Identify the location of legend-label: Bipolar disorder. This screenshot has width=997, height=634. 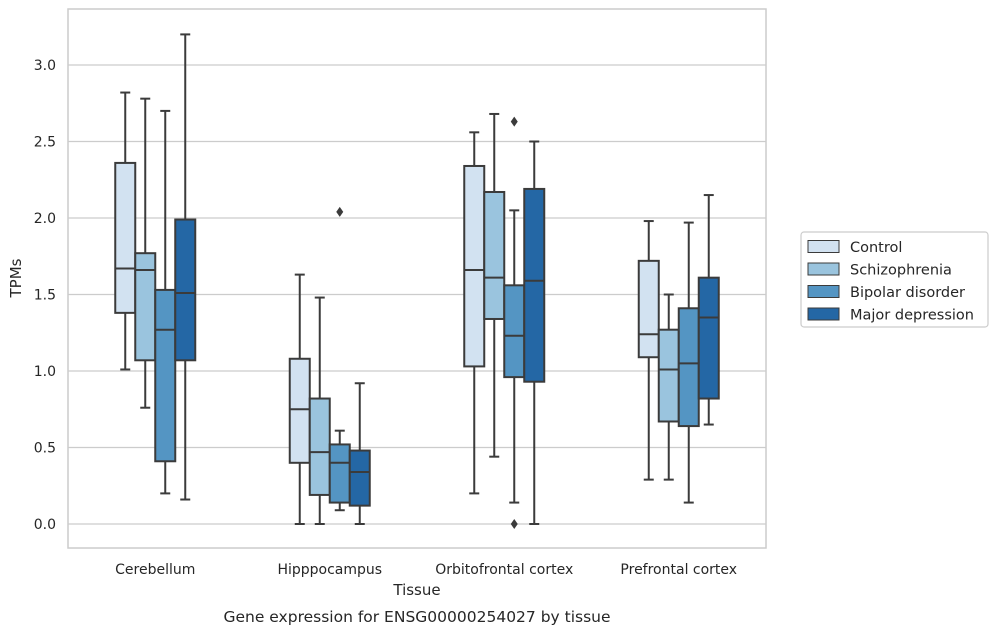
(907, 293).